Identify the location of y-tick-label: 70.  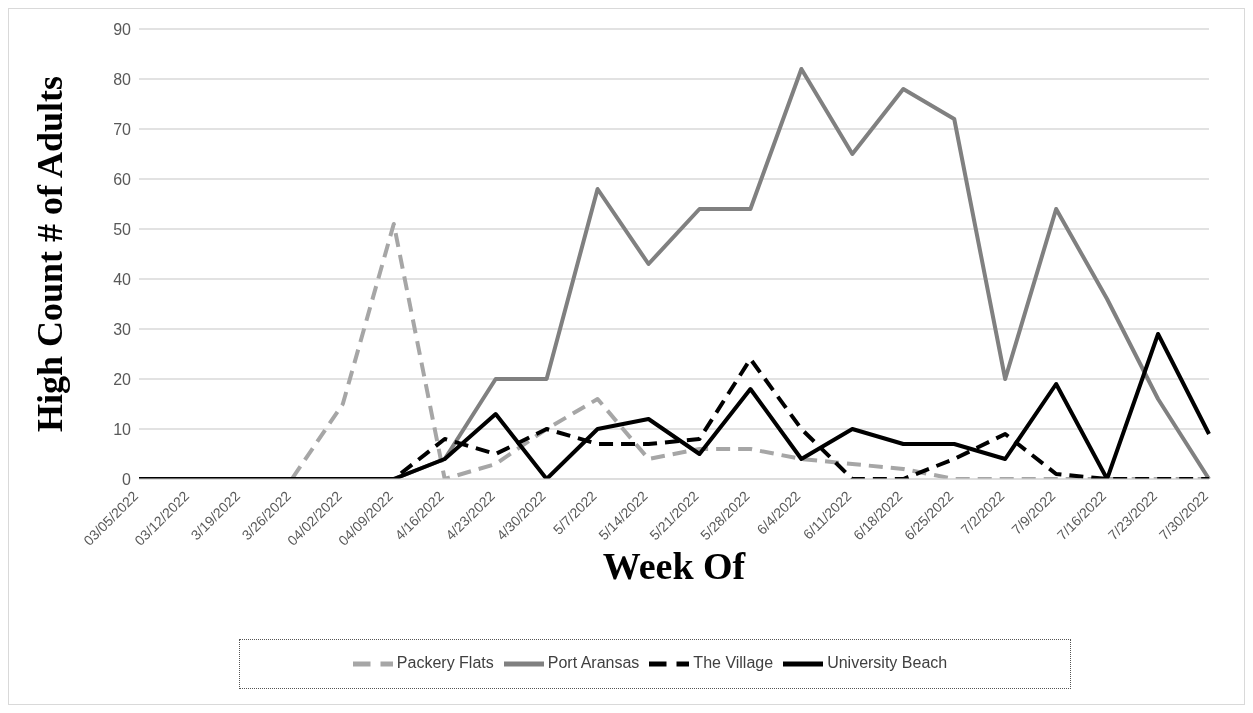
(122, 129).